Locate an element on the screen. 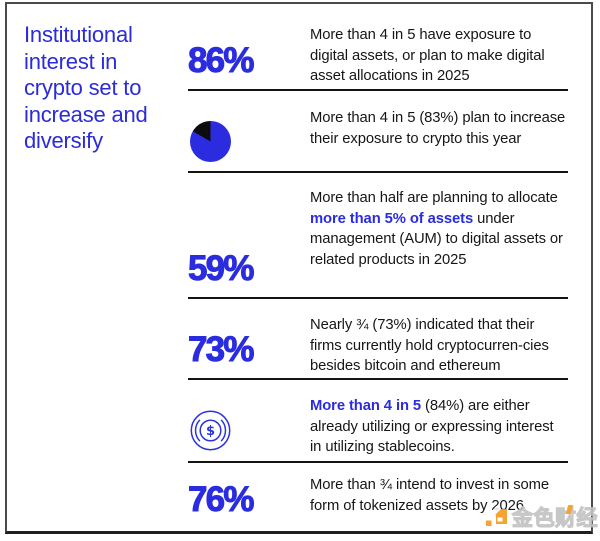  stat-value-86: 86% is located at coordinates (221, 60).